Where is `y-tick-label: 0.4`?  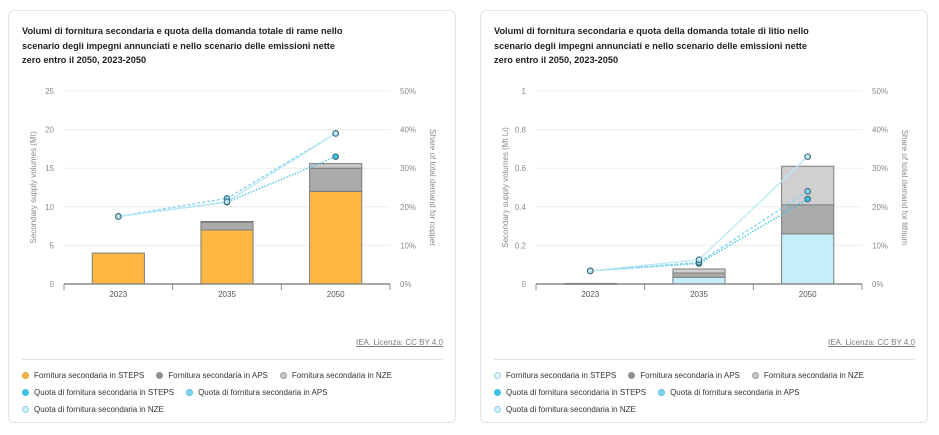
y-tick-label: 0.4 is located at coordinates (521, 207).